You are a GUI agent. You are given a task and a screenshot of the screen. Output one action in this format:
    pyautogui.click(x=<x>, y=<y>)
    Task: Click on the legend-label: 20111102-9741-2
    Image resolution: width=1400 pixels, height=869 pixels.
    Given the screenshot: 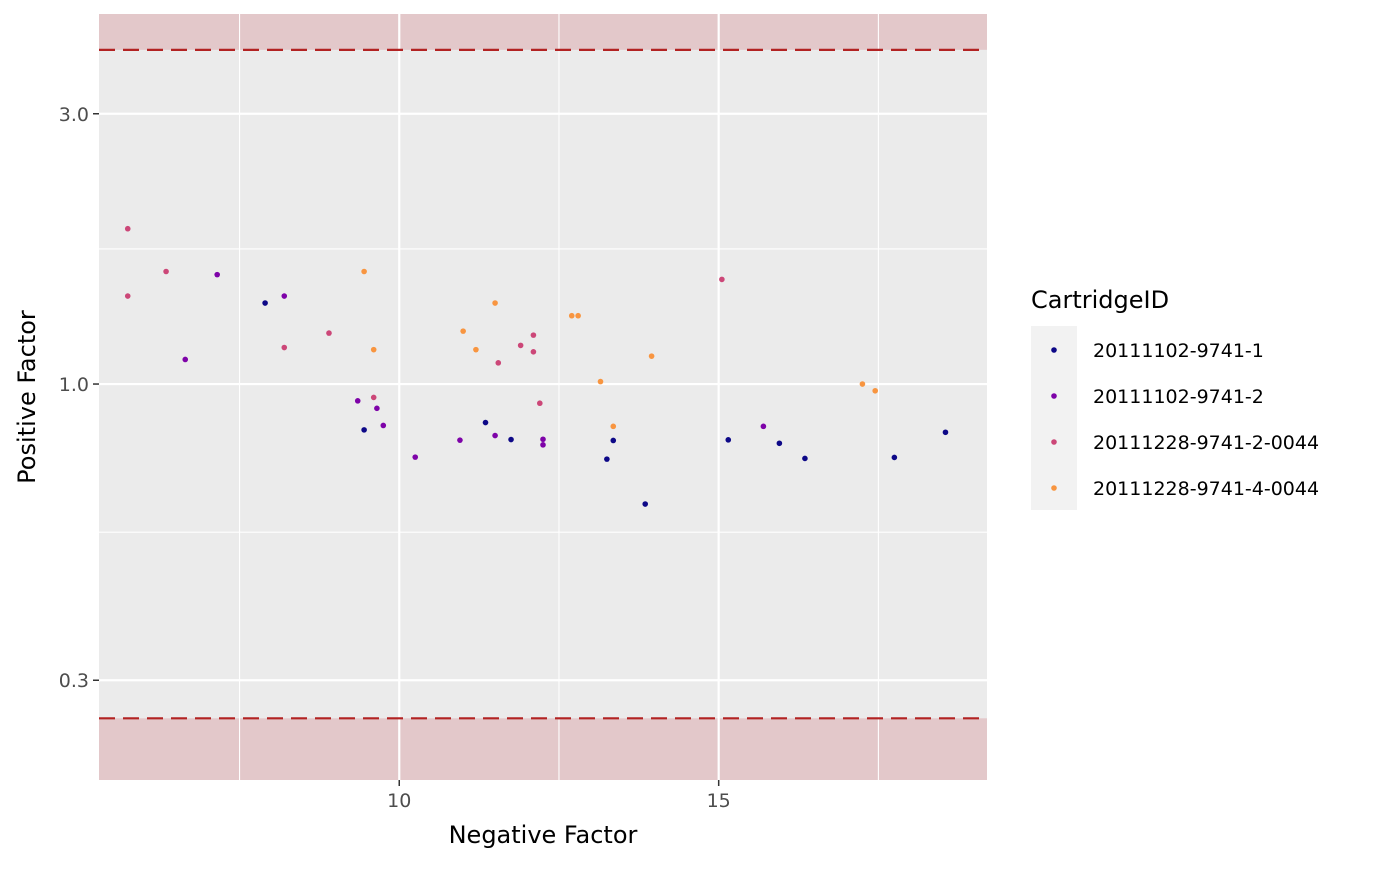 What is the action you would take?
    pyautogui.click(x=1178, y=397)
    